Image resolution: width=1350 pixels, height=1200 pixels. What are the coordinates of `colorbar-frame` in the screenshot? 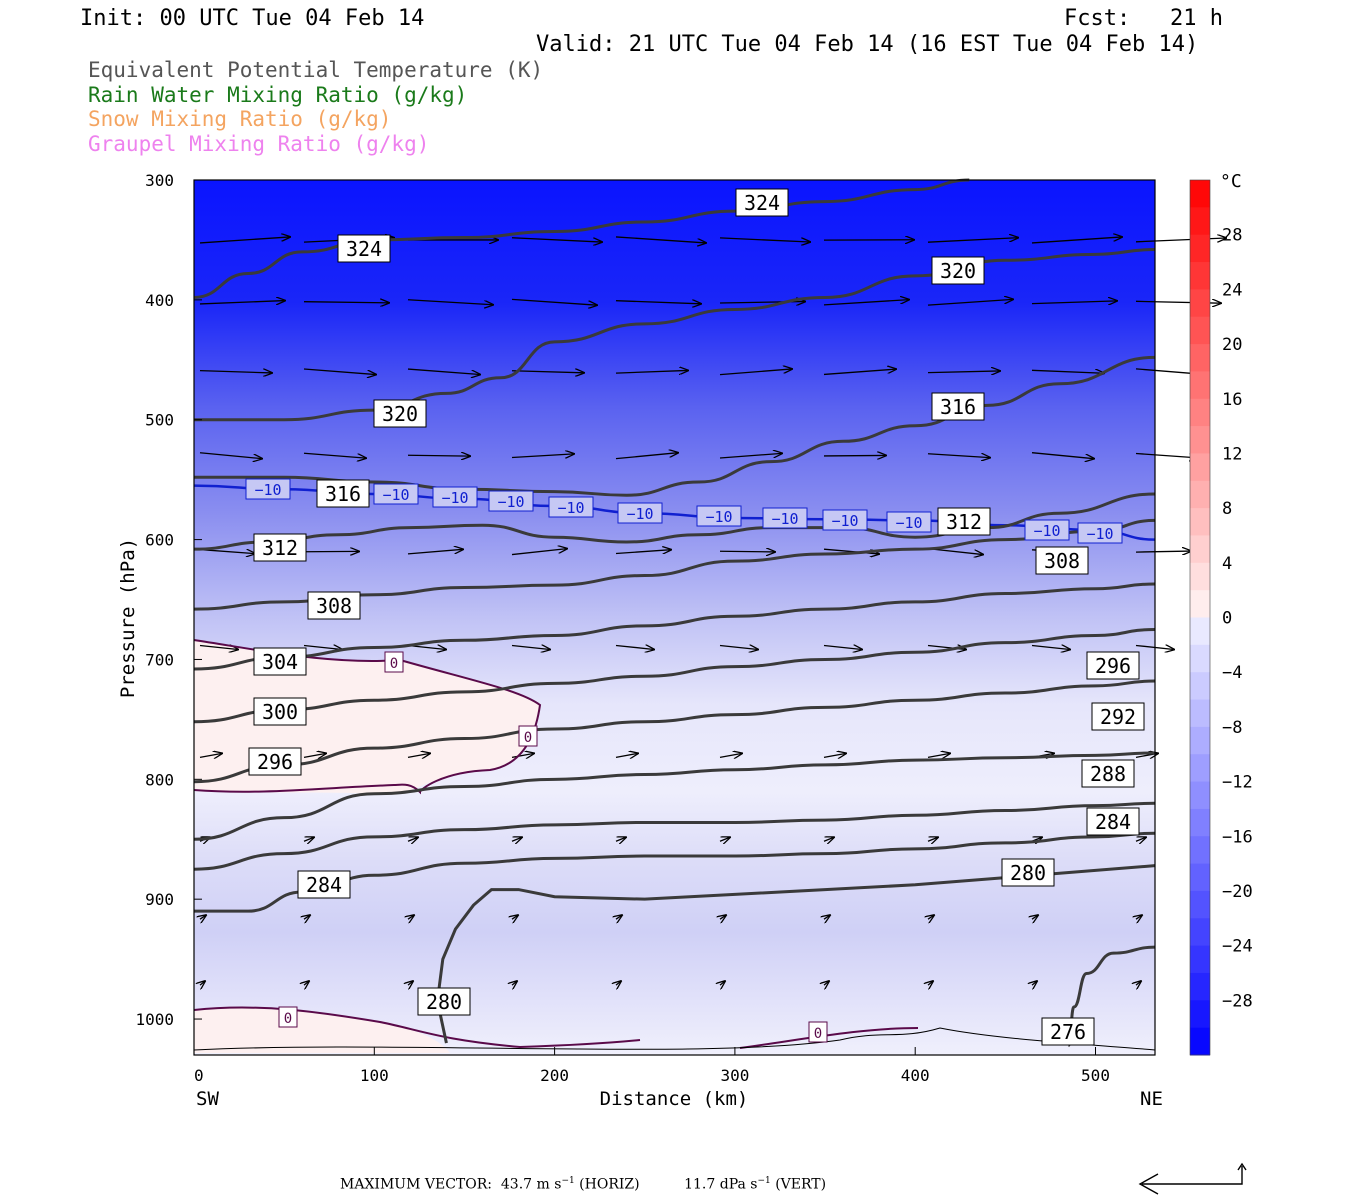 It's located at (1200, 617).